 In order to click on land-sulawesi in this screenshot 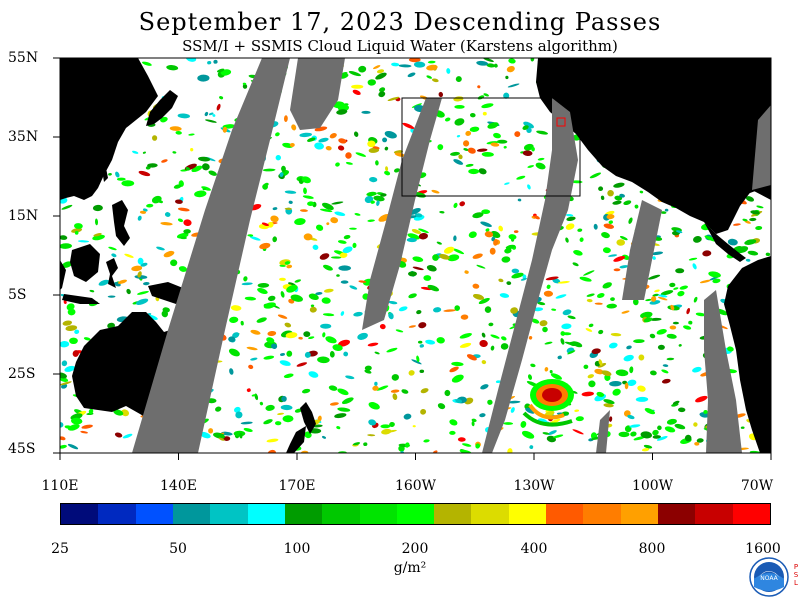, I will do `click(112, 273)`.